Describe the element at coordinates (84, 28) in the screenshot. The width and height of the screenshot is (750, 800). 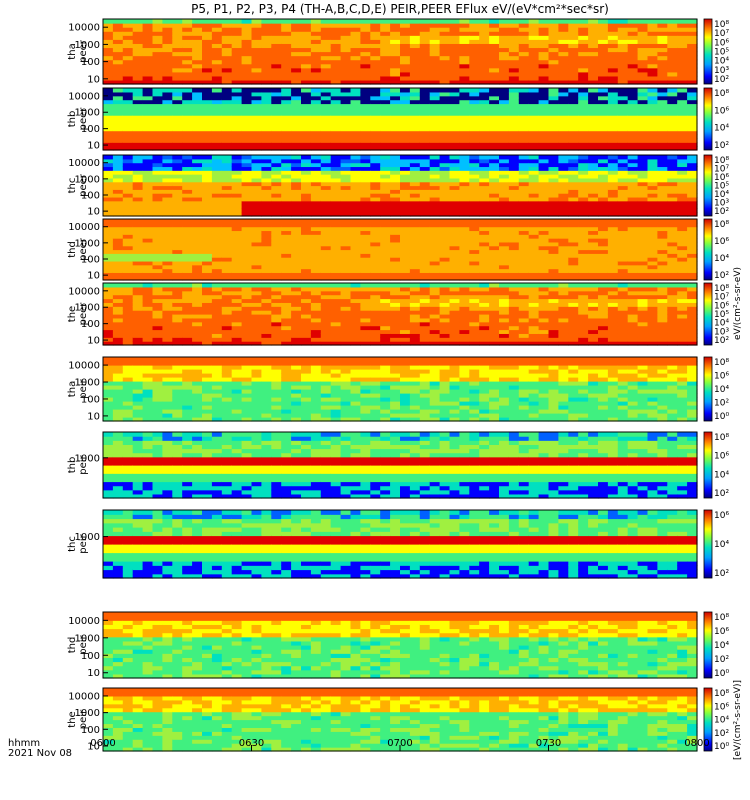
I see `y-tick-label: 10000` at that location.